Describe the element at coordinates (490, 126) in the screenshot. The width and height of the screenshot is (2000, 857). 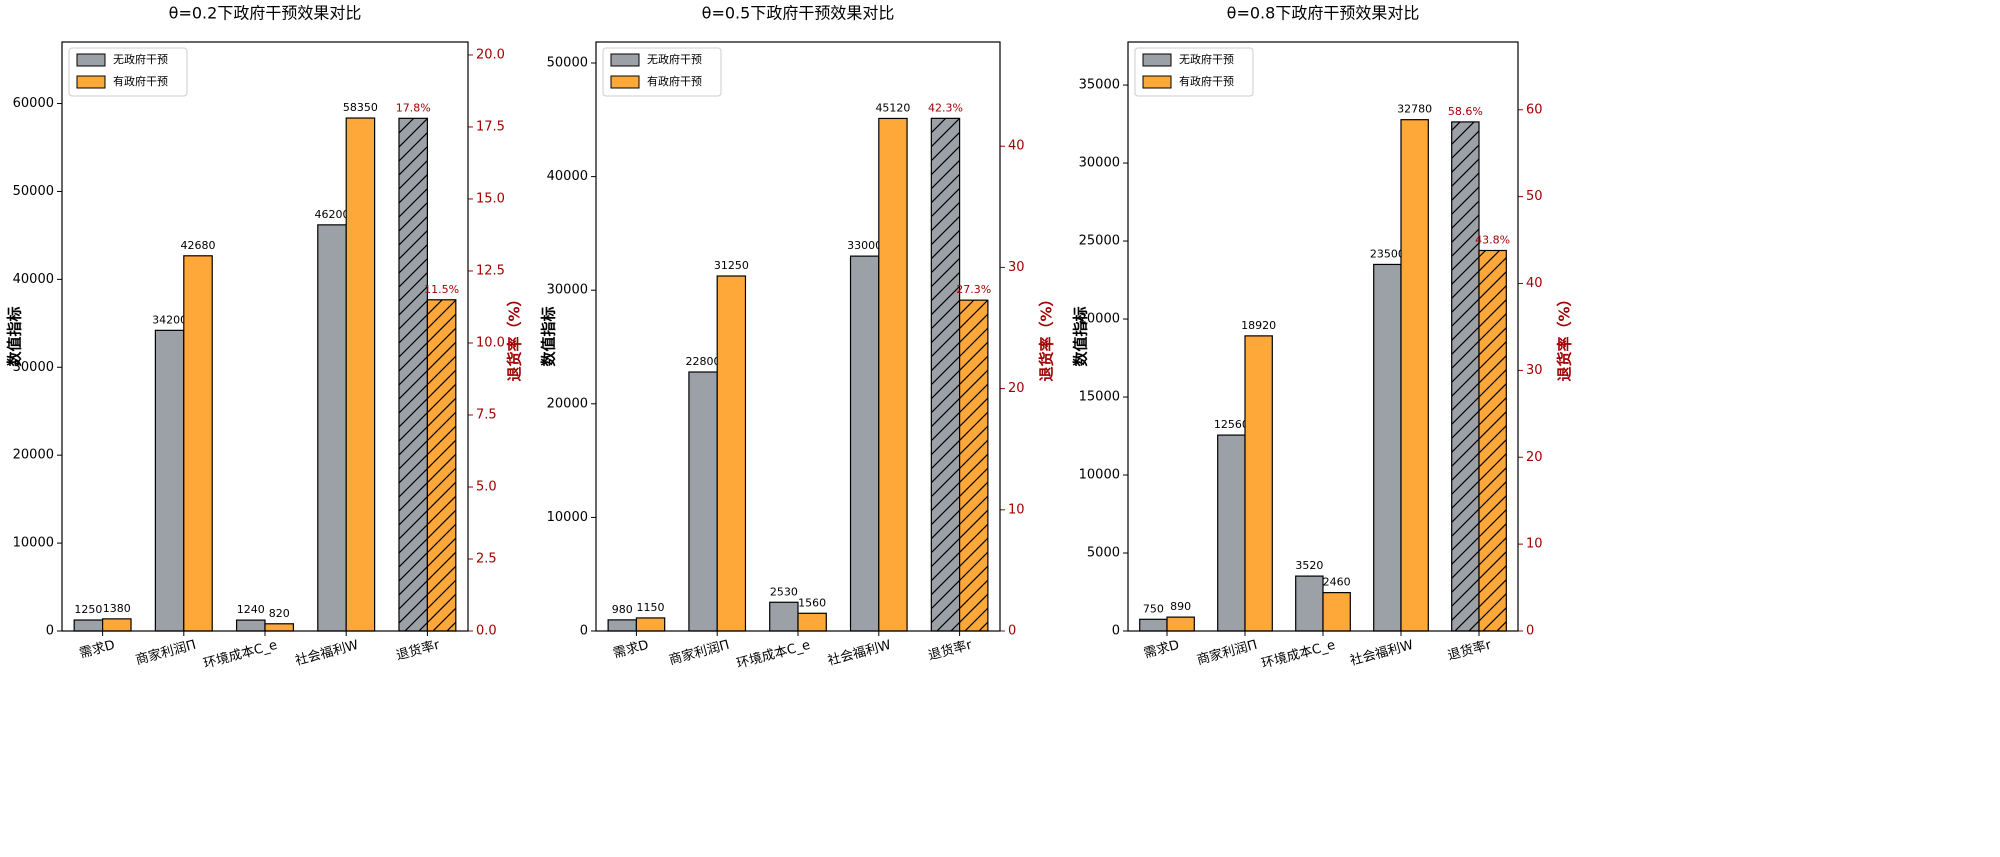
I see `y2-tick-label: 17.5` at that location.